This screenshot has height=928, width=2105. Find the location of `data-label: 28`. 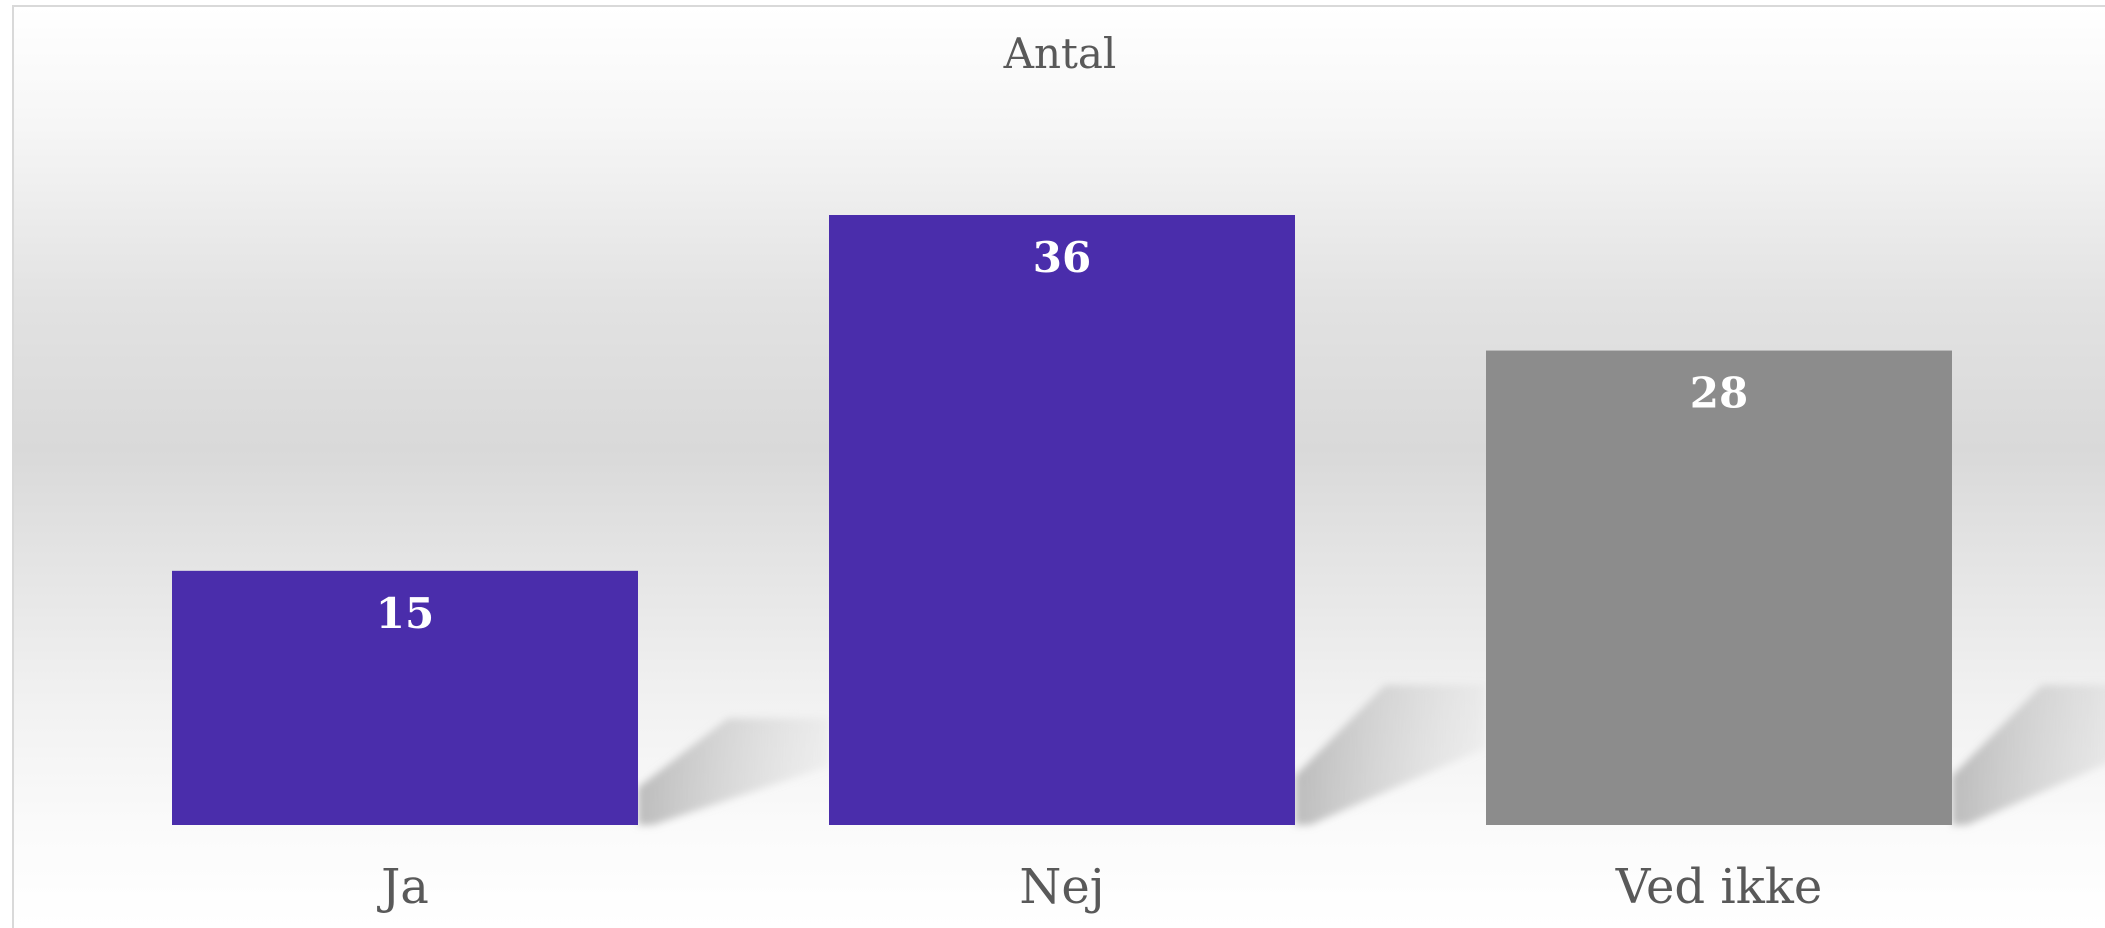

data-label: 28 is located at coordinates (1719, 393).